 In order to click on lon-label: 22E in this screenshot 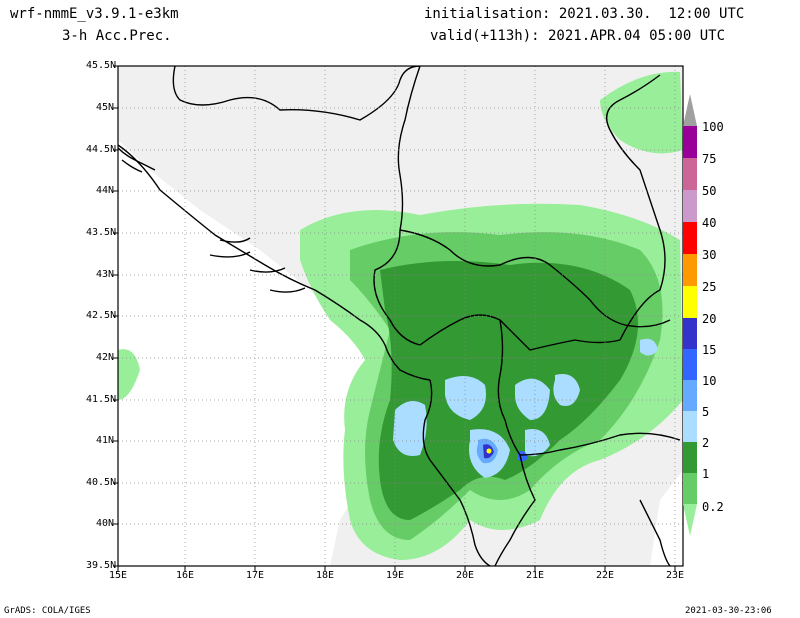, I will do `click(605, 575)`.